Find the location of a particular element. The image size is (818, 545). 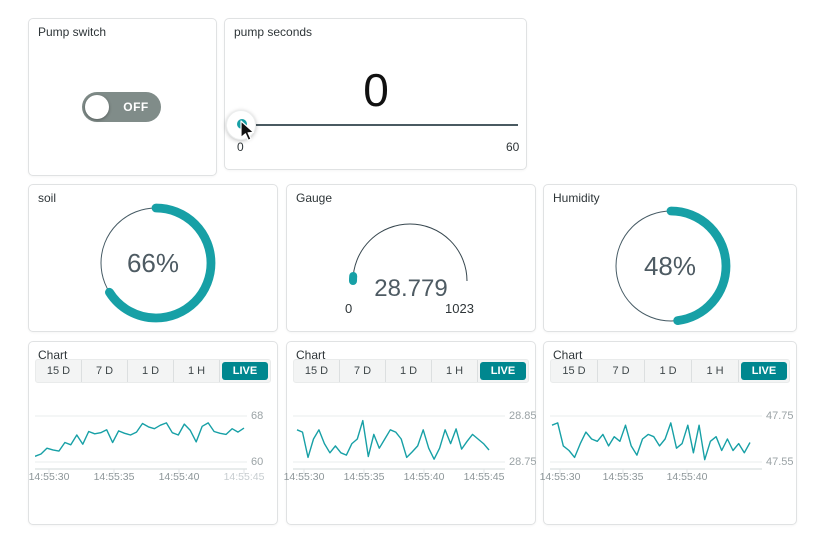

gauge-min-label: 0 is located at coordinates (349, 308).